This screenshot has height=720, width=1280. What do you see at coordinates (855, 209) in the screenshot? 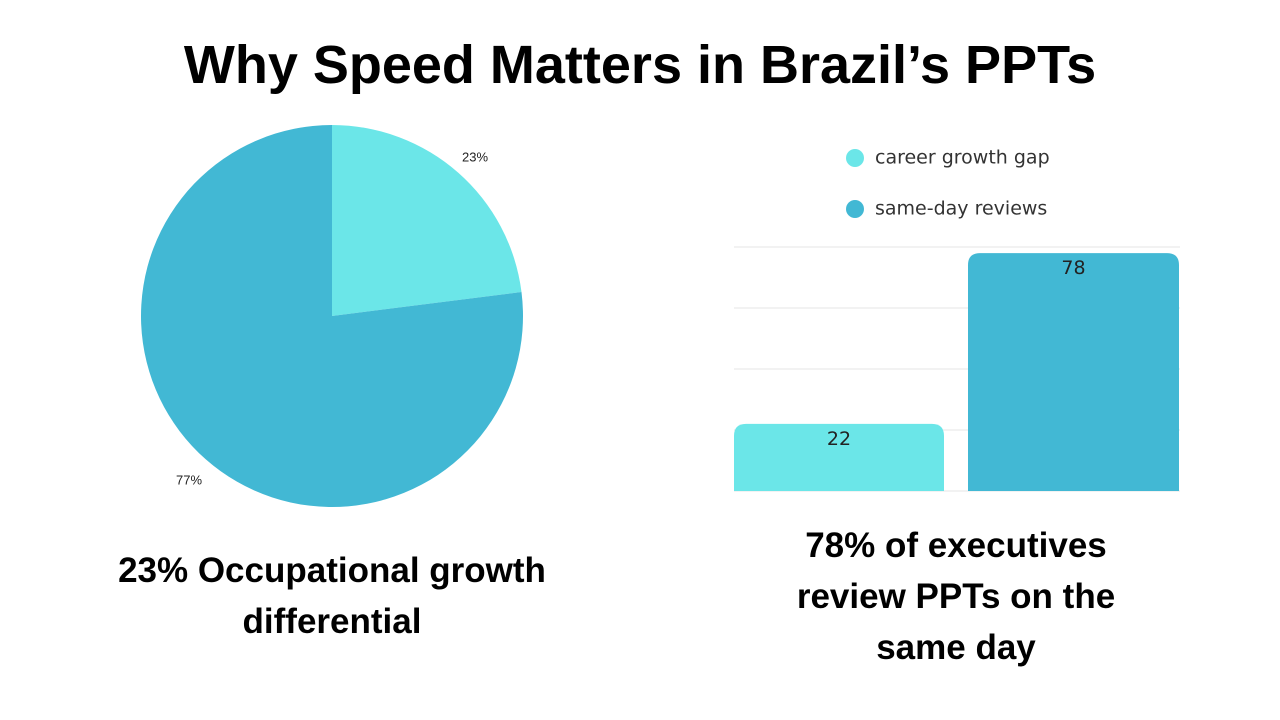
I see `legend-dot-same-day-reviews` at bounding box center [855, 209].